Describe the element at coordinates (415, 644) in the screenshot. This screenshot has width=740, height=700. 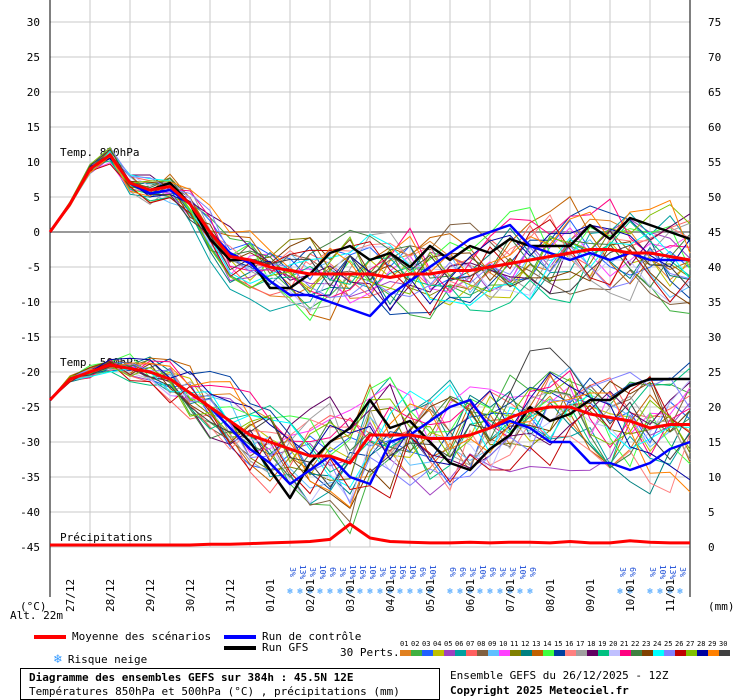
I see `pert-number: 02` at that location.